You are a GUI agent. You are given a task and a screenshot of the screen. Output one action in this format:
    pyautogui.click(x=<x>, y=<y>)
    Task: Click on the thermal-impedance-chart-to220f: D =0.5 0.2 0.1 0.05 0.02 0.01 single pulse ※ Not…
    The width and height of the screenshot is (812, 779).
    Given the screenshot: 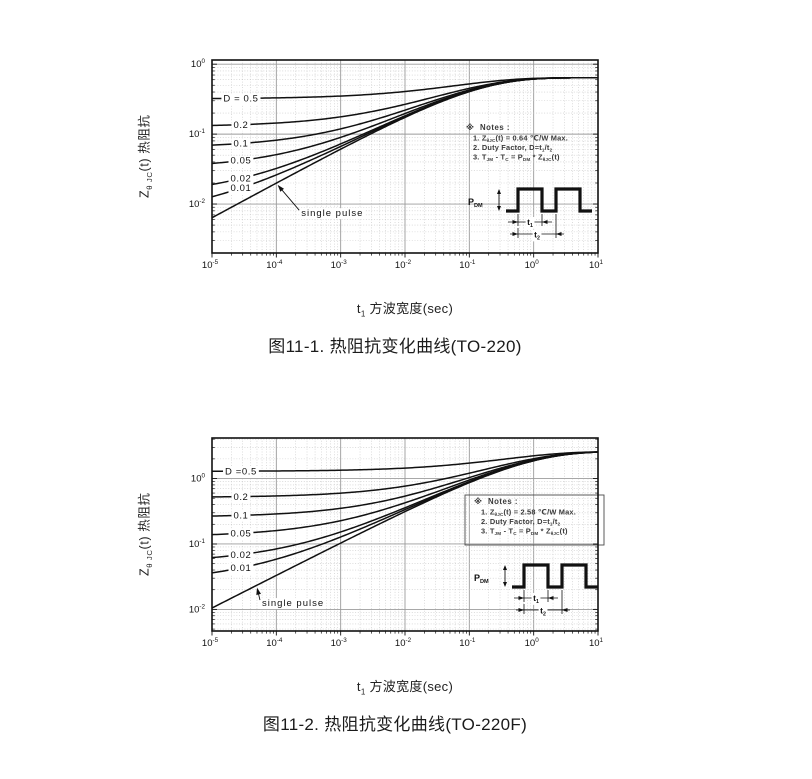 What is the action you would take?
    pyautogui.click(x=397, y=543)
    